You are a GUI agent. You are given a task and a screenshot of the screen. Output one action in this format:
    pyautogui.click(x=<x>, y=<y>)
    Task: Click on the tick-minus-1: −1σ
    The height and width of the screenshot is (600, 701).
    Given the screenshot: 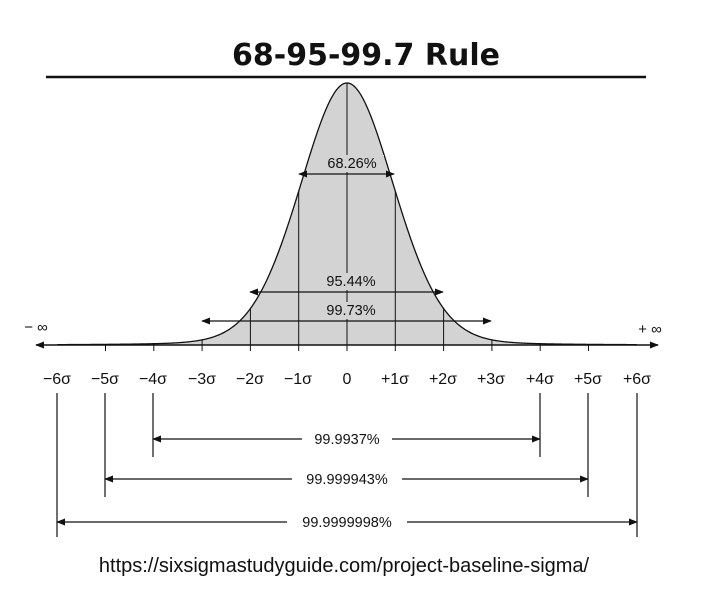 What is the action you would take?
    pyautogui.click(x=298, y=379)
    